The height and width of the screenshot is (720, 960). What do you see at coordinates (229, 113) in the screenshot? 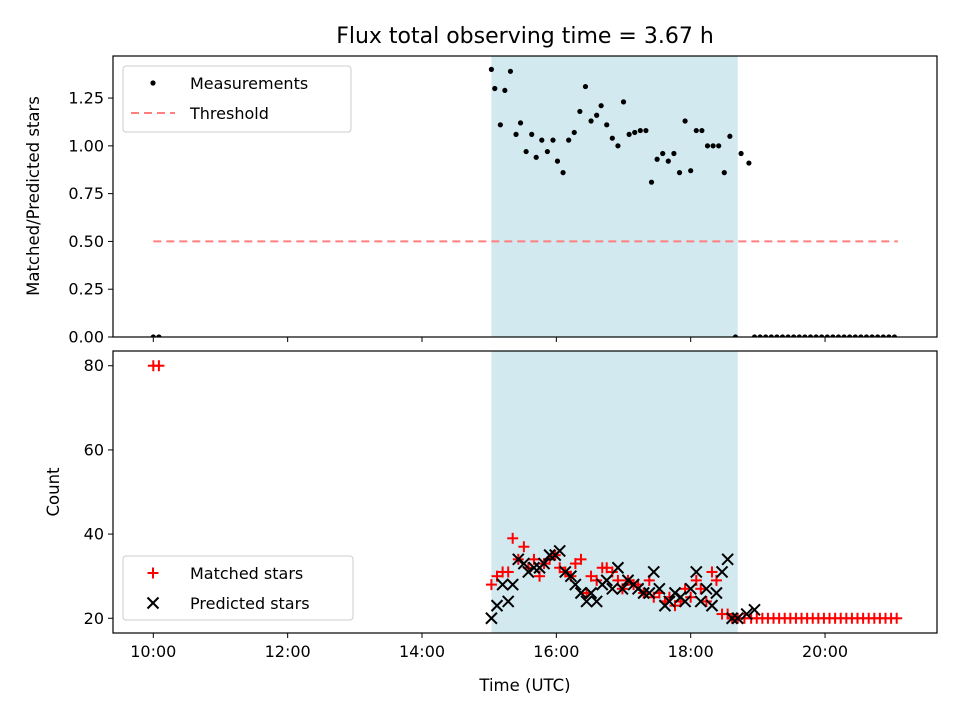
I see `legend-label: Threshold` at bounding box center [229, 113].